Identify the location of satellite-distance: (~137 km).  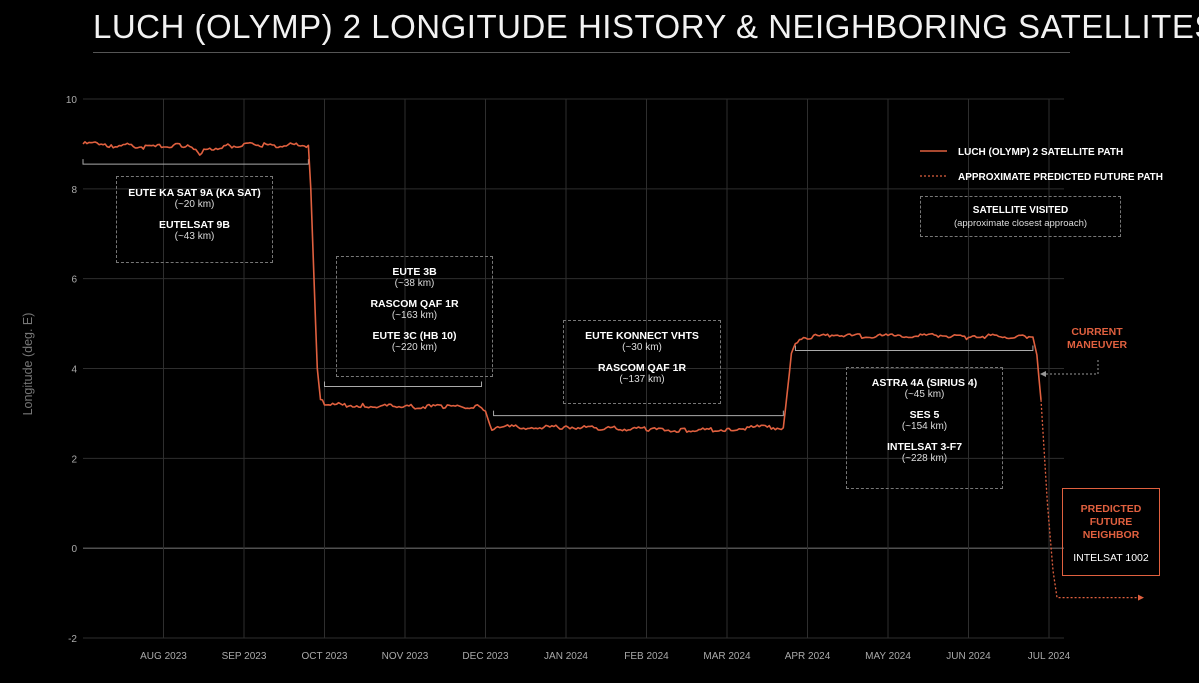
(642, 379).